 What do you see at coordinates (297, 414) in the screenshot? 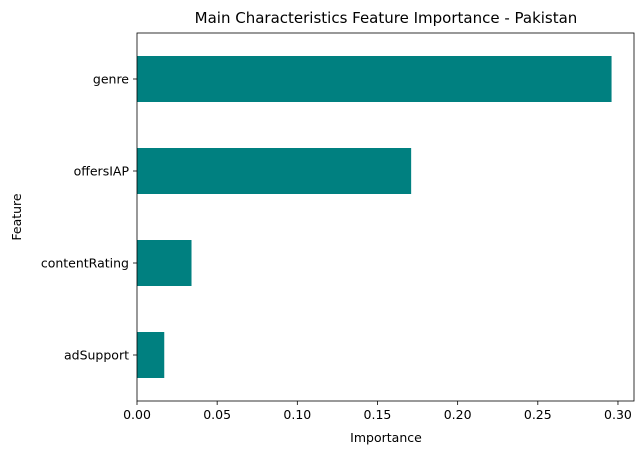
I see `x-tick-label: 0.10` at bounding box center [297, 414].